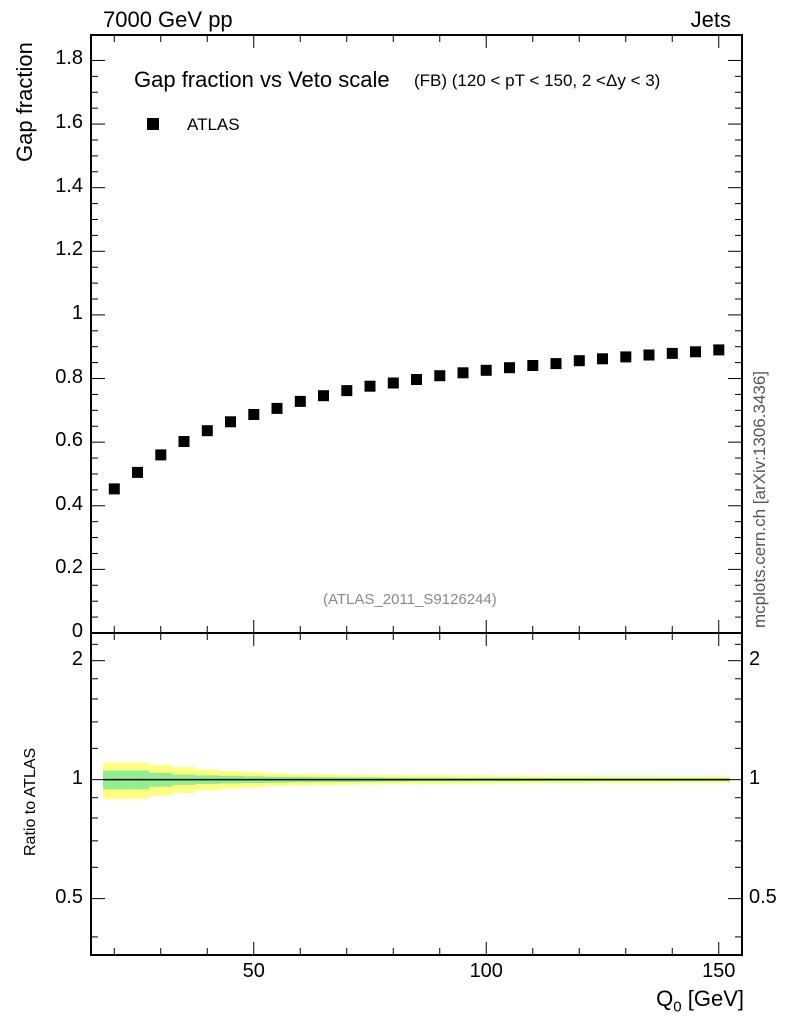 The image size is (786, 1024). What do you see at coordinates (763, 896) in the screenshot?
I see `y-tick-label-ratio-right: 0.5` at bounding box center [763, 896].